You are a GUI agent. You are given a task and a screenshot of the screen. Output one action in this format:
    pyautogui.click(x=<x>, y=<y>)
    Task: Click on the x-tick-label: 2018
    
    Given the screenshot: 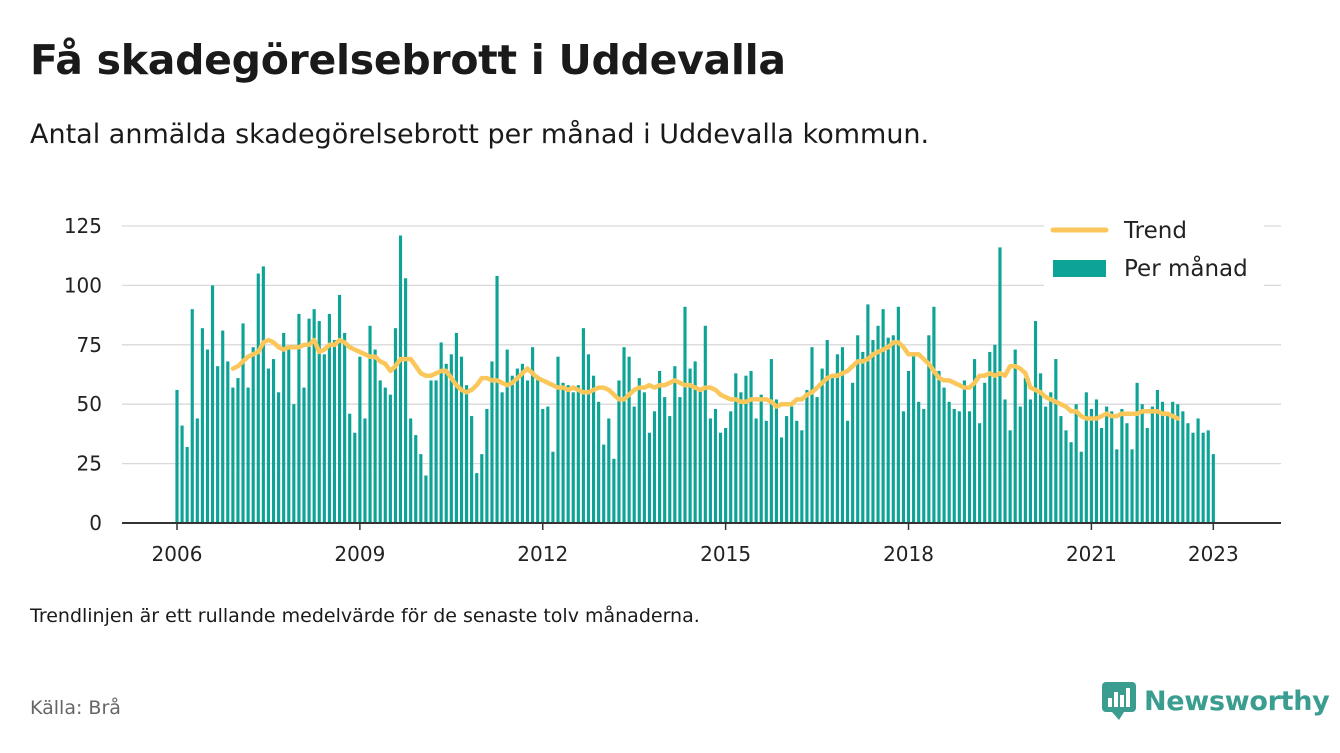 What is the action you would take?
    pyautogui.click(x=908, y=554)
    